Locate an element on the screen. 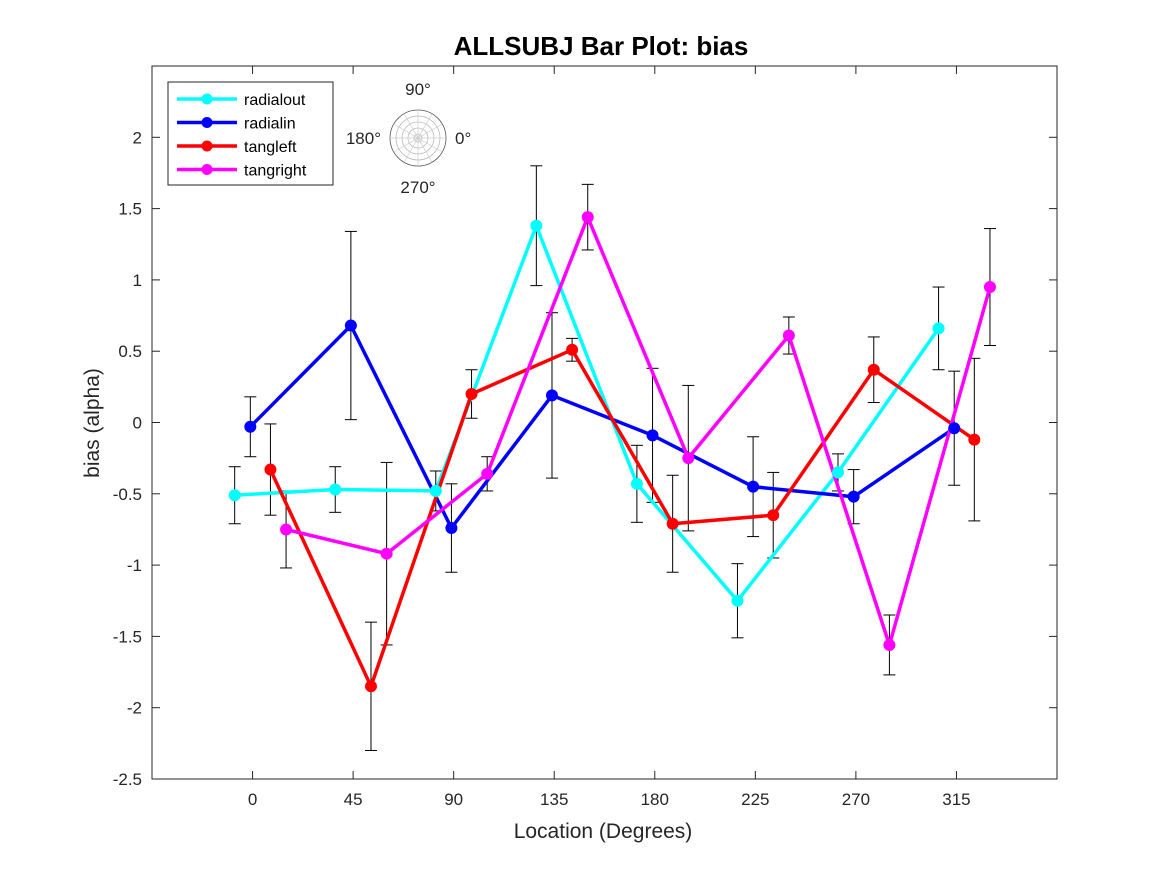 The height and width of the screenshot is (875, 1167). x-tick-label: 225 is located at coordinates (755, 799).